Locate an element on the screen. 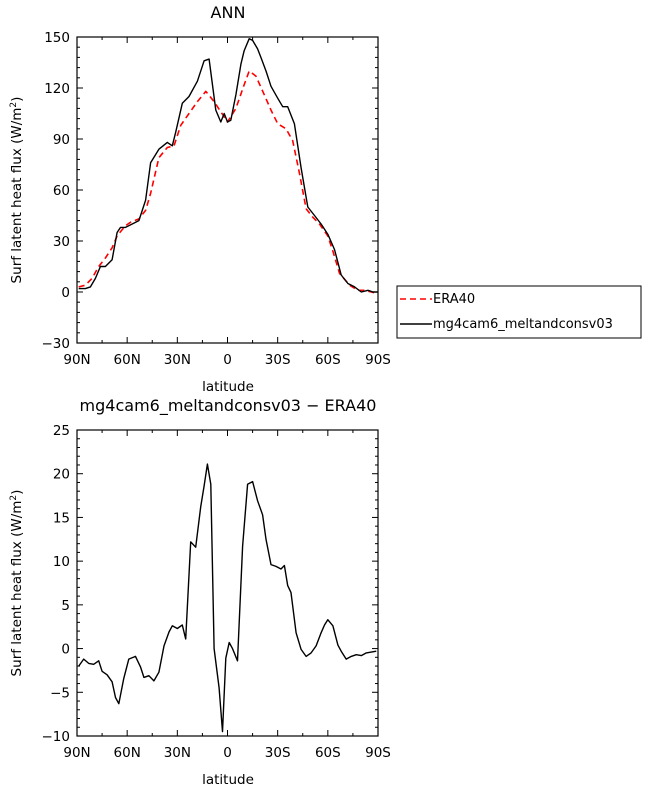  y-tick-label: −5 is located at coordinates (60, 693).